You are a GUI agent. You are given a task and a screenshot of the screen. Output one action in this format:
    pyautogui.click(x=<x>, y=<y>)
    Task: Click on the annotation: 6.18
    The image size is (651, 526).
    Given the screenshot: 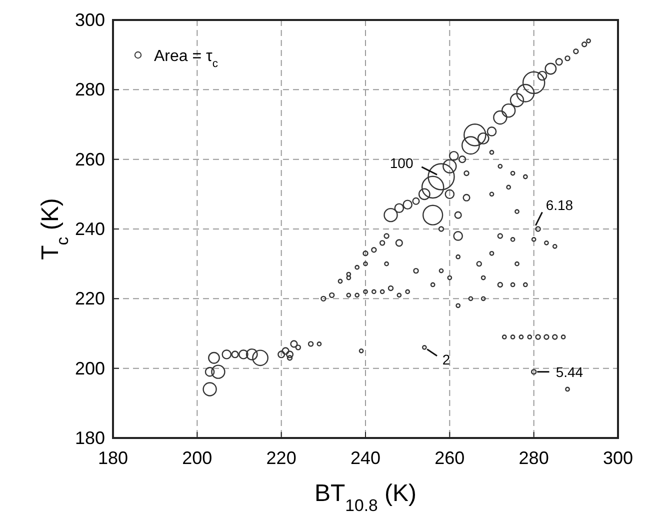 What is the action you would take?
    pyautogui.click(x=560, y=205)
    